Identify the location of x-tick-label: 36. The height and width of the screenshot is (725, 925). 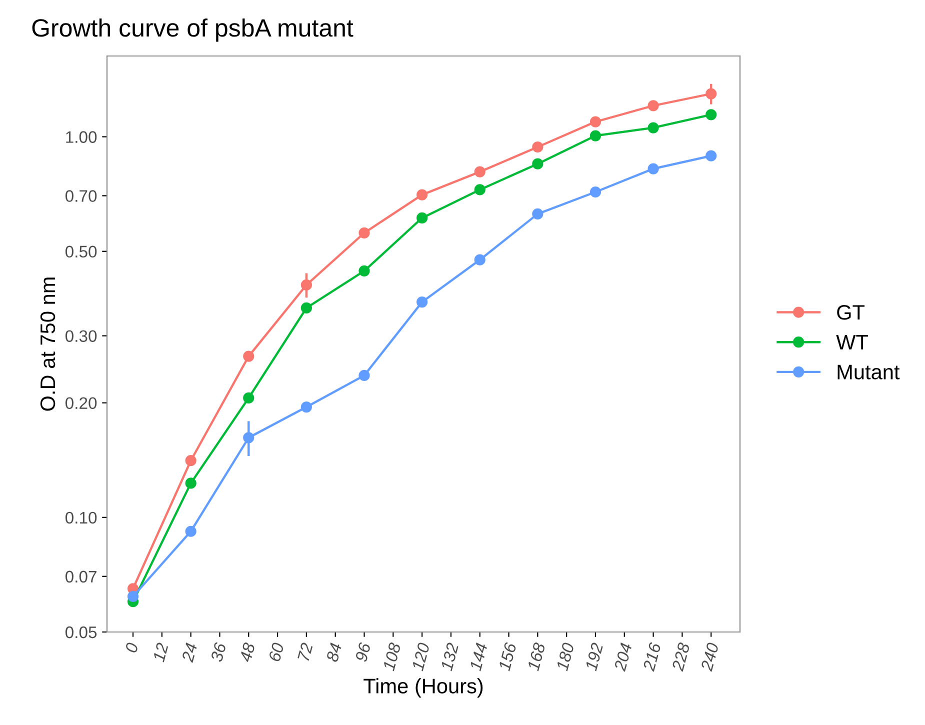
(218, 652).